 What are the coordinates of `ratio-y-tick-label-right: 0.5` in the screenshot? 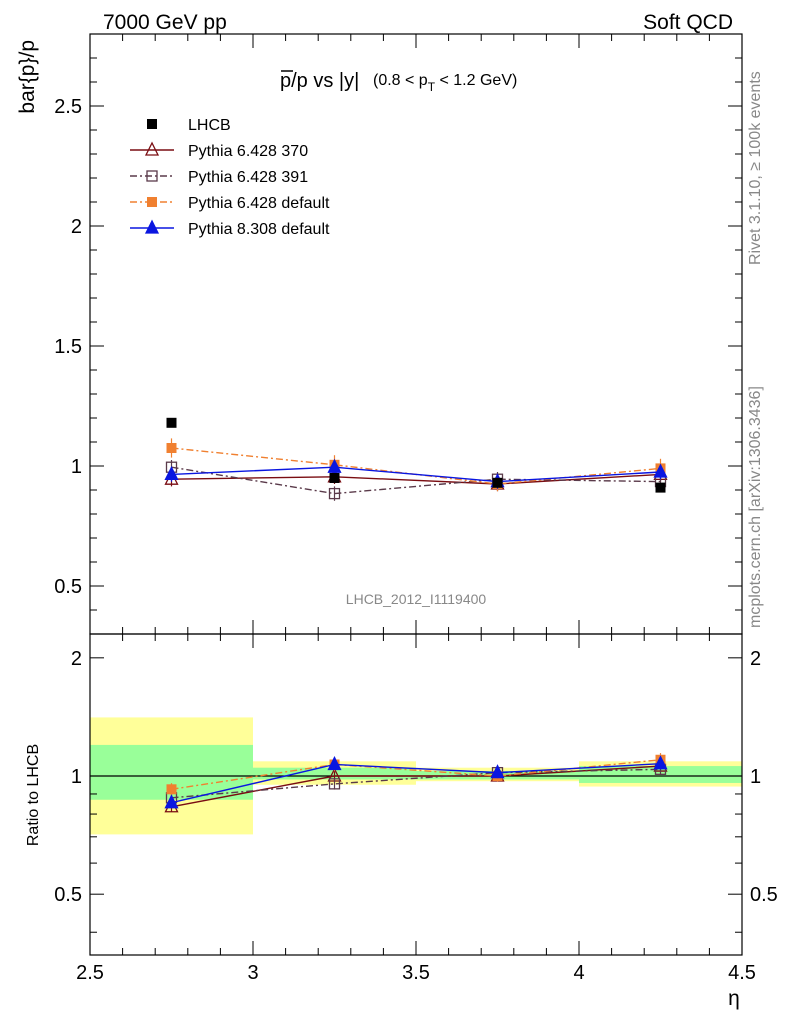 It's located at (764, 895).